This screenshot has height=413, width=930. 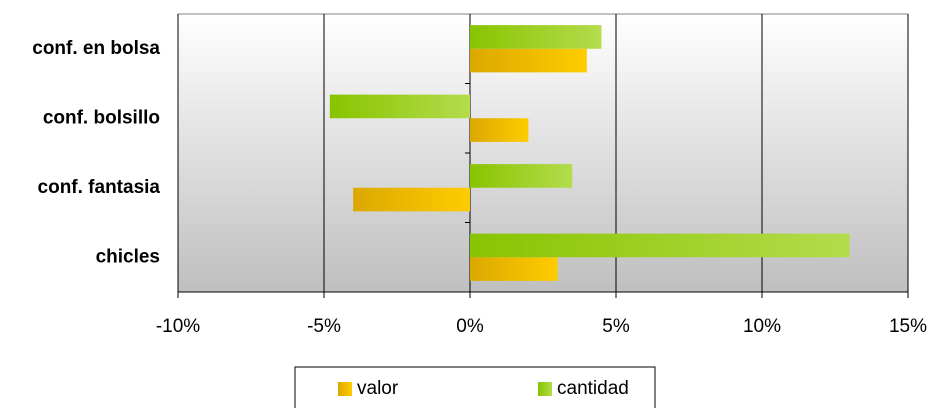 I want to click on x-tick-label: 5%, so click(x=616, y=326).